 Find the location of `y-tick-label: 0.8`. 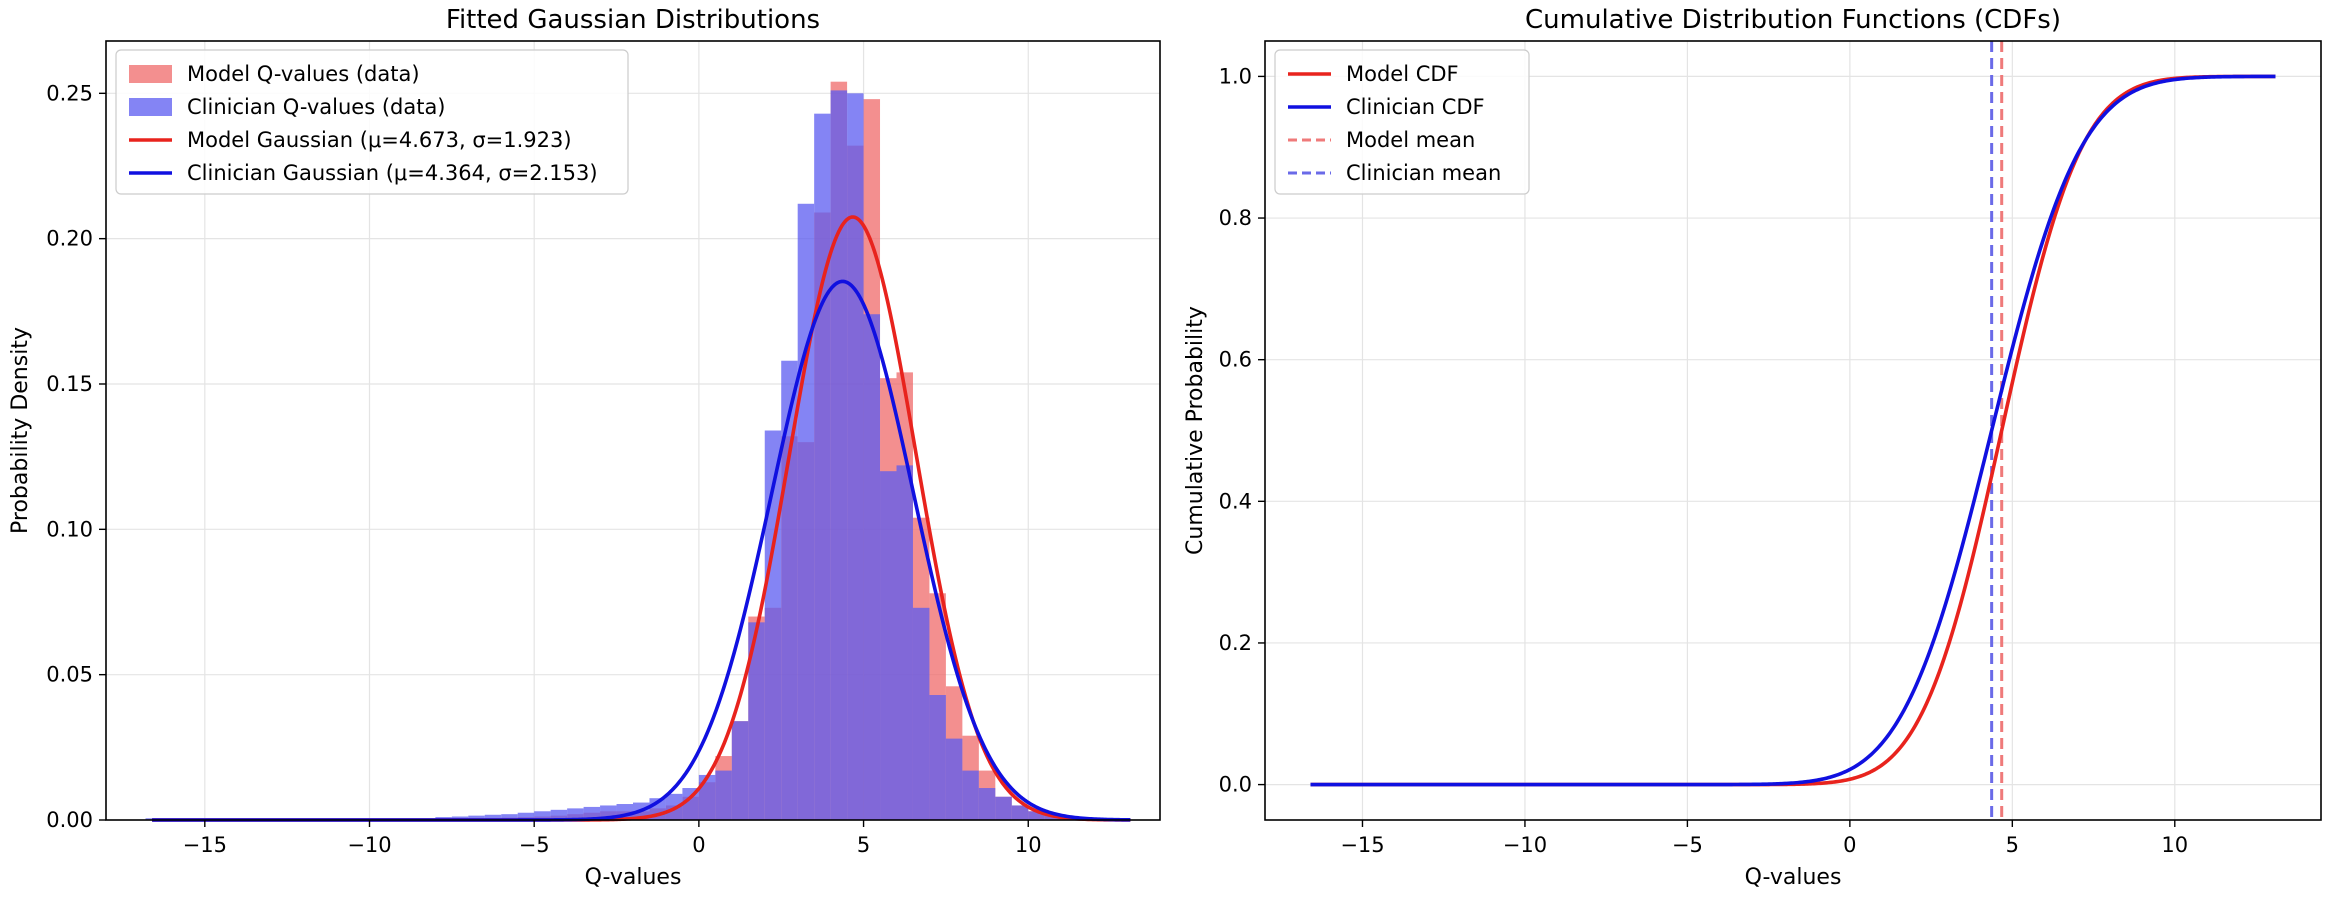

y-tick-label: 0.8 is located at coordinates (1235, 218).